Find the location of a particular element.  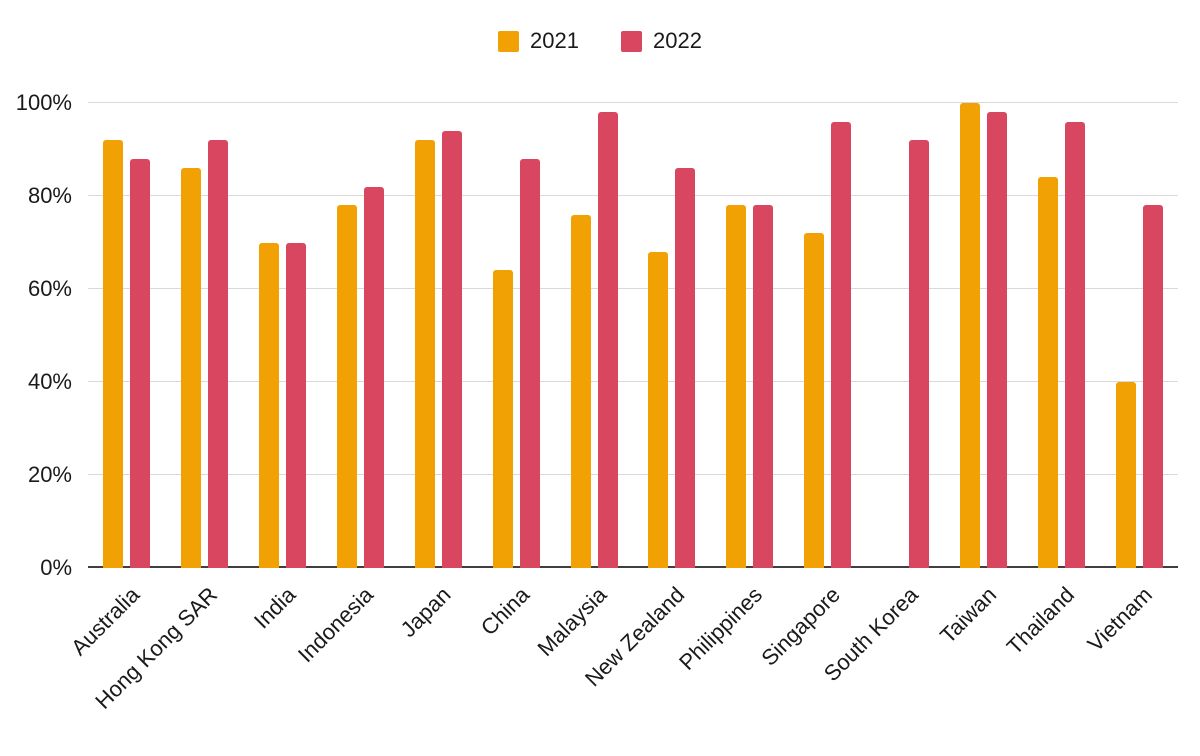

x-axis-category-label: Vietnam is located at coordinates (1119, 619).